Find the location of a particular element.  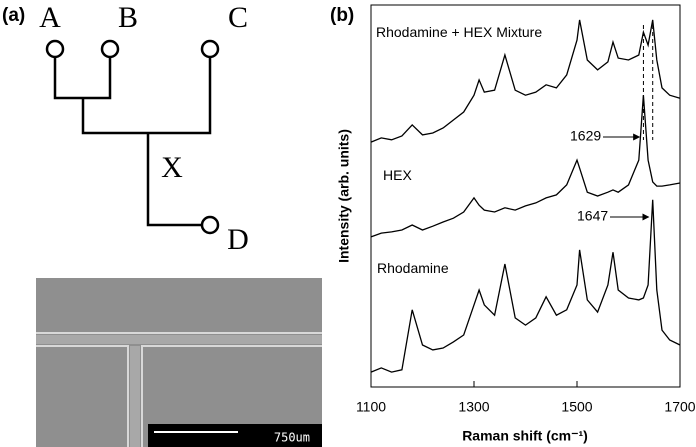

x-tick-label: 1100 is located at coordinates (371, 407).